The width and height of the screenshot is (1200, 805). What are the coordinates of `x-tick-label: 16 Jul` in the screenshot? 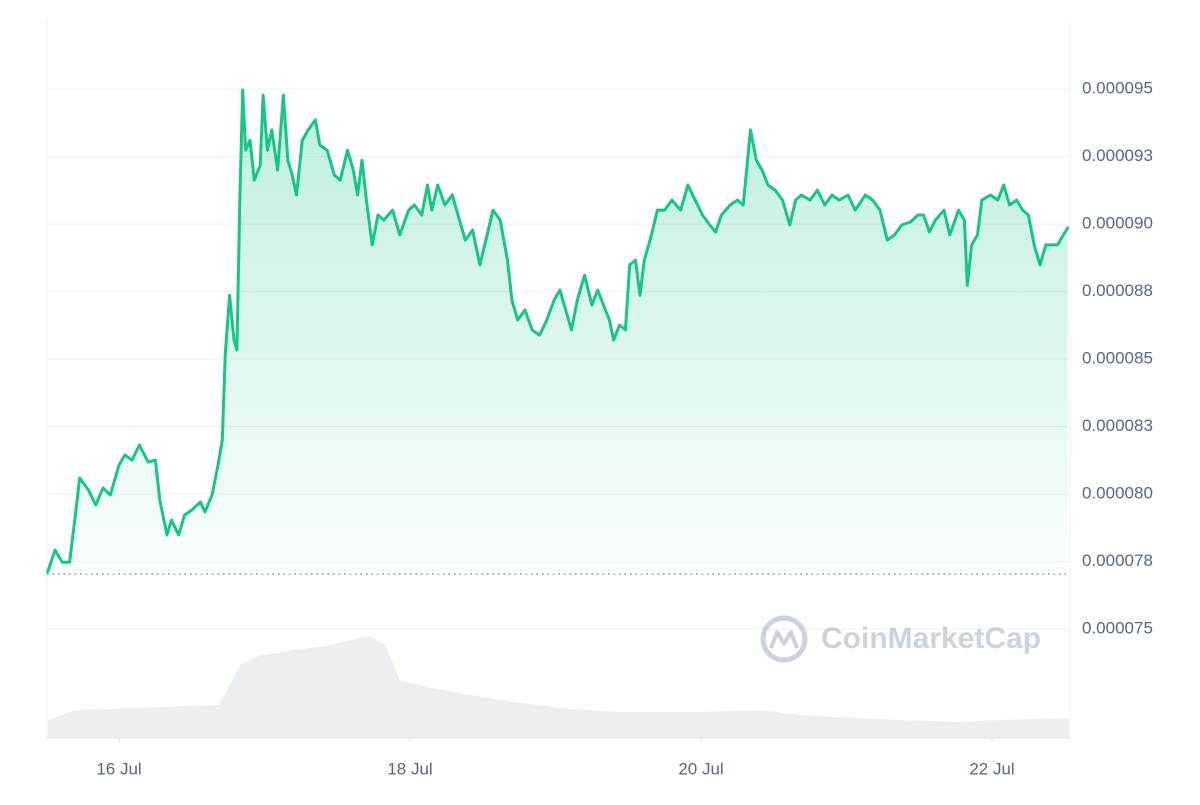 It's located at (118, 768).